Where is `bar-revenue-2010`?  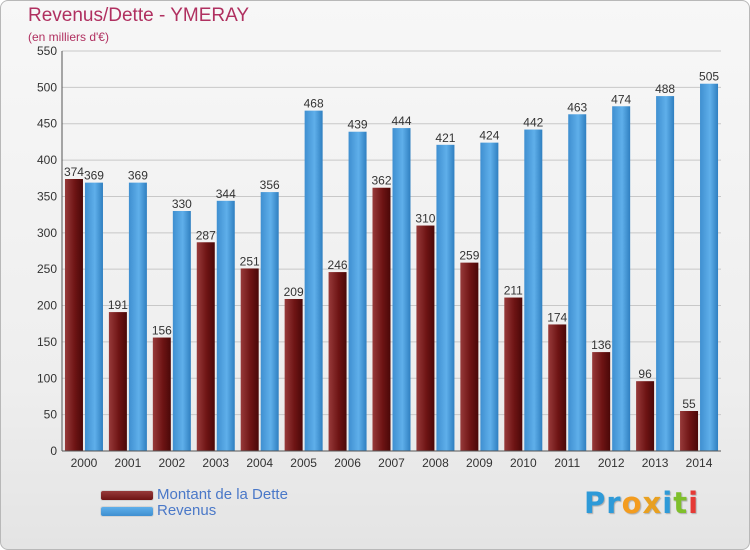 bar-revenue-2010 is located at coordinates (533, 290).